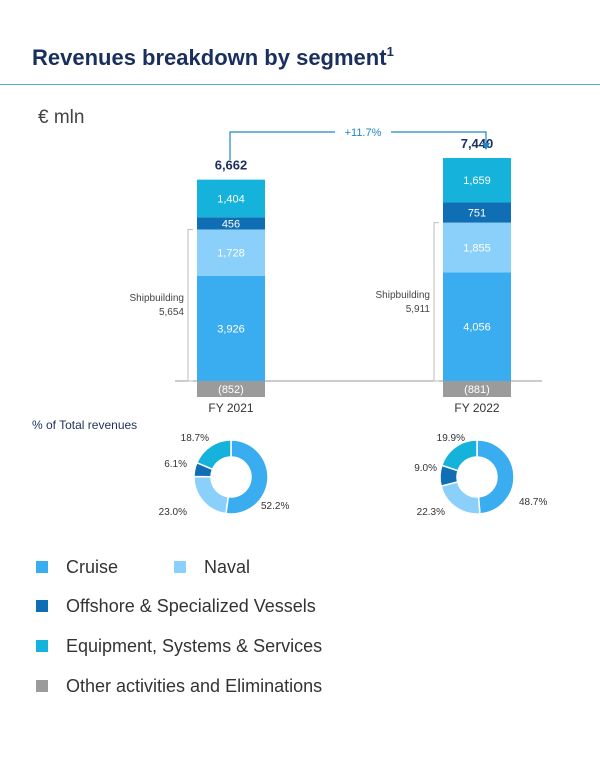 Image resolution: width=600 pixels, height=762 pixels. I want to click on legend-item-offshore: Offshore & Specialized Vessels, so click(176, 606).